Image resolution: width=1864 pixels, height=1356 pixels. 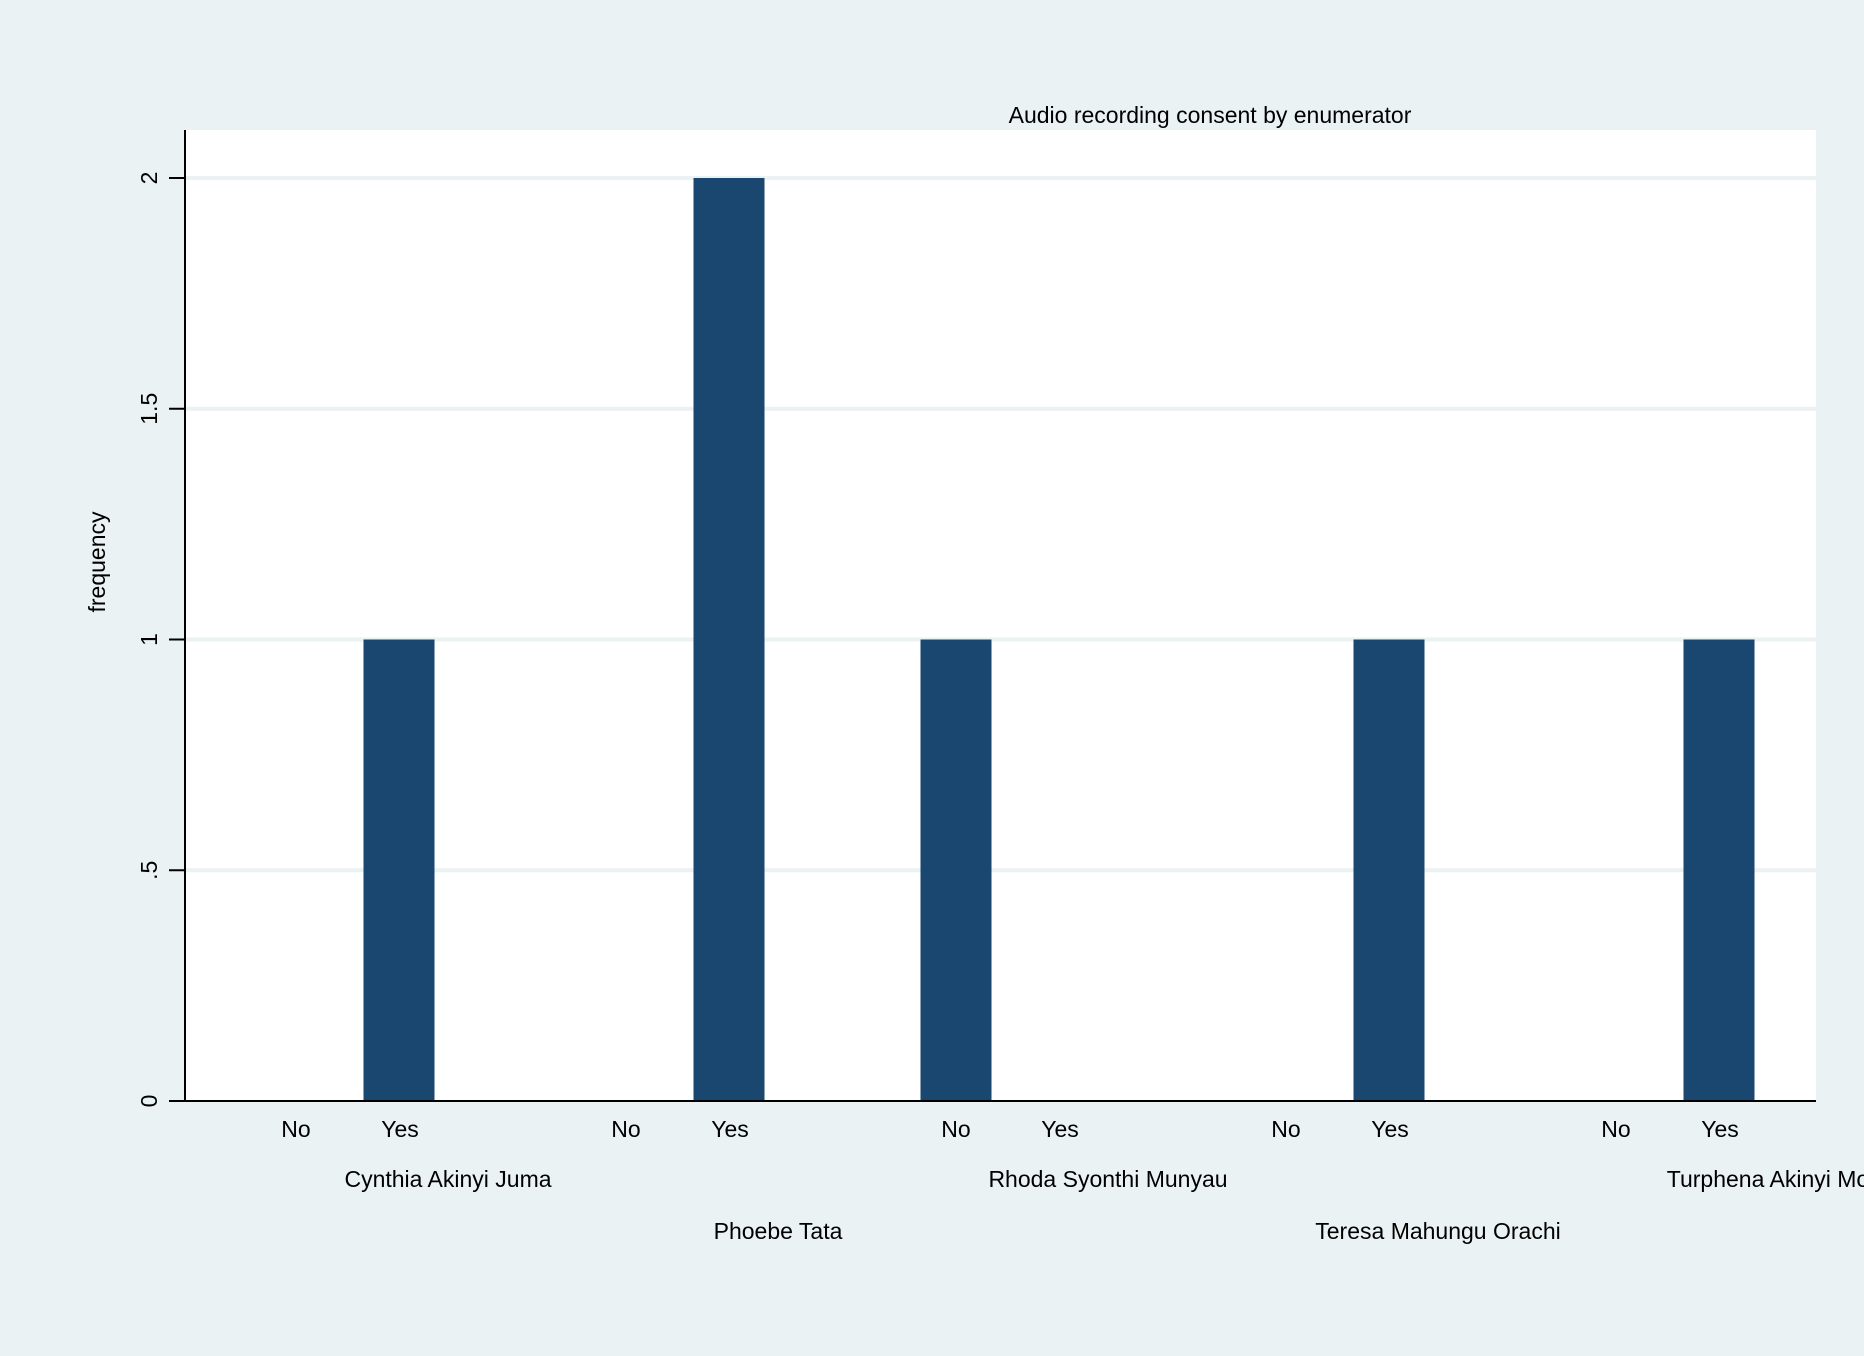 I want to click on x-group-label: Teresa Mahungu Orachi, so click(x=1437, y=1231).